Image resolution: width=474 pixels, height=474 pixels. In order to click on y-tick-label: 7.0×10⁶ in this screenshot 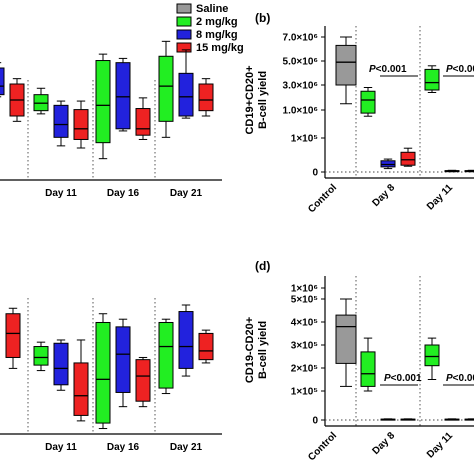, I will do `click(300, 38)`.